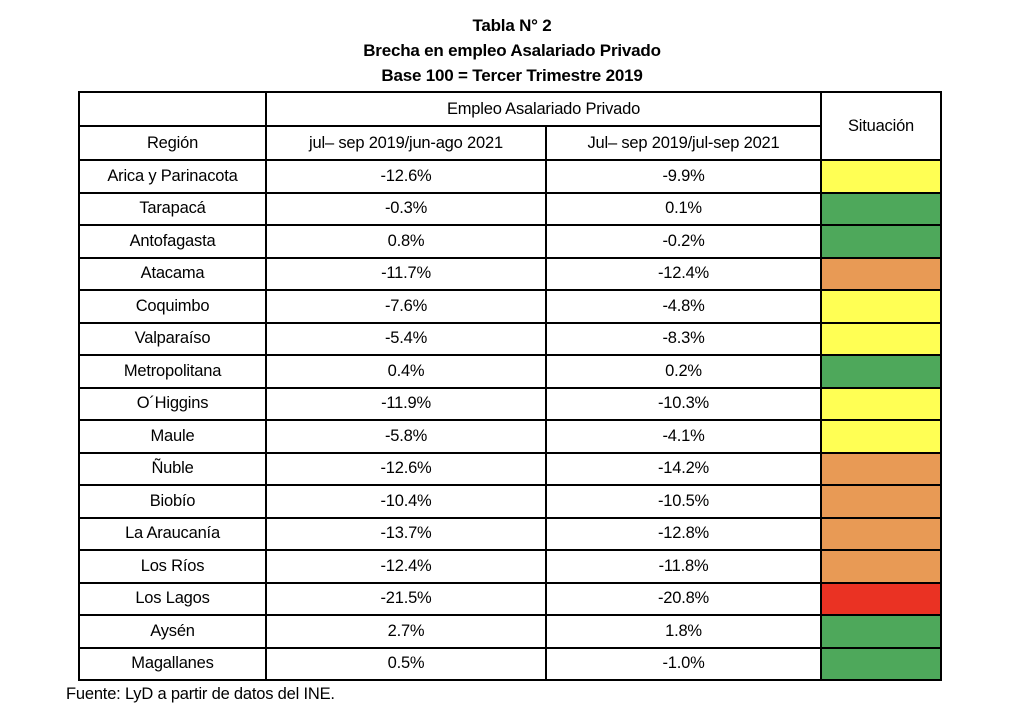 This screenshot has height=725, width=1024. I want to click on table-row: La Araucanía -13.7% -12.8%, so click(510, 533).